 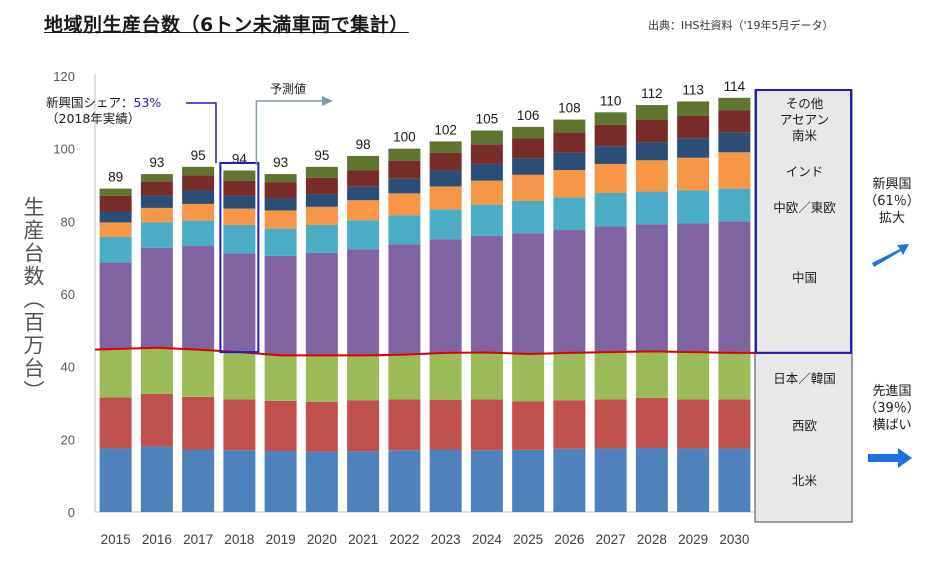 I want to click on x-tick-label-2019: 2019, so click(x=281, y=539).